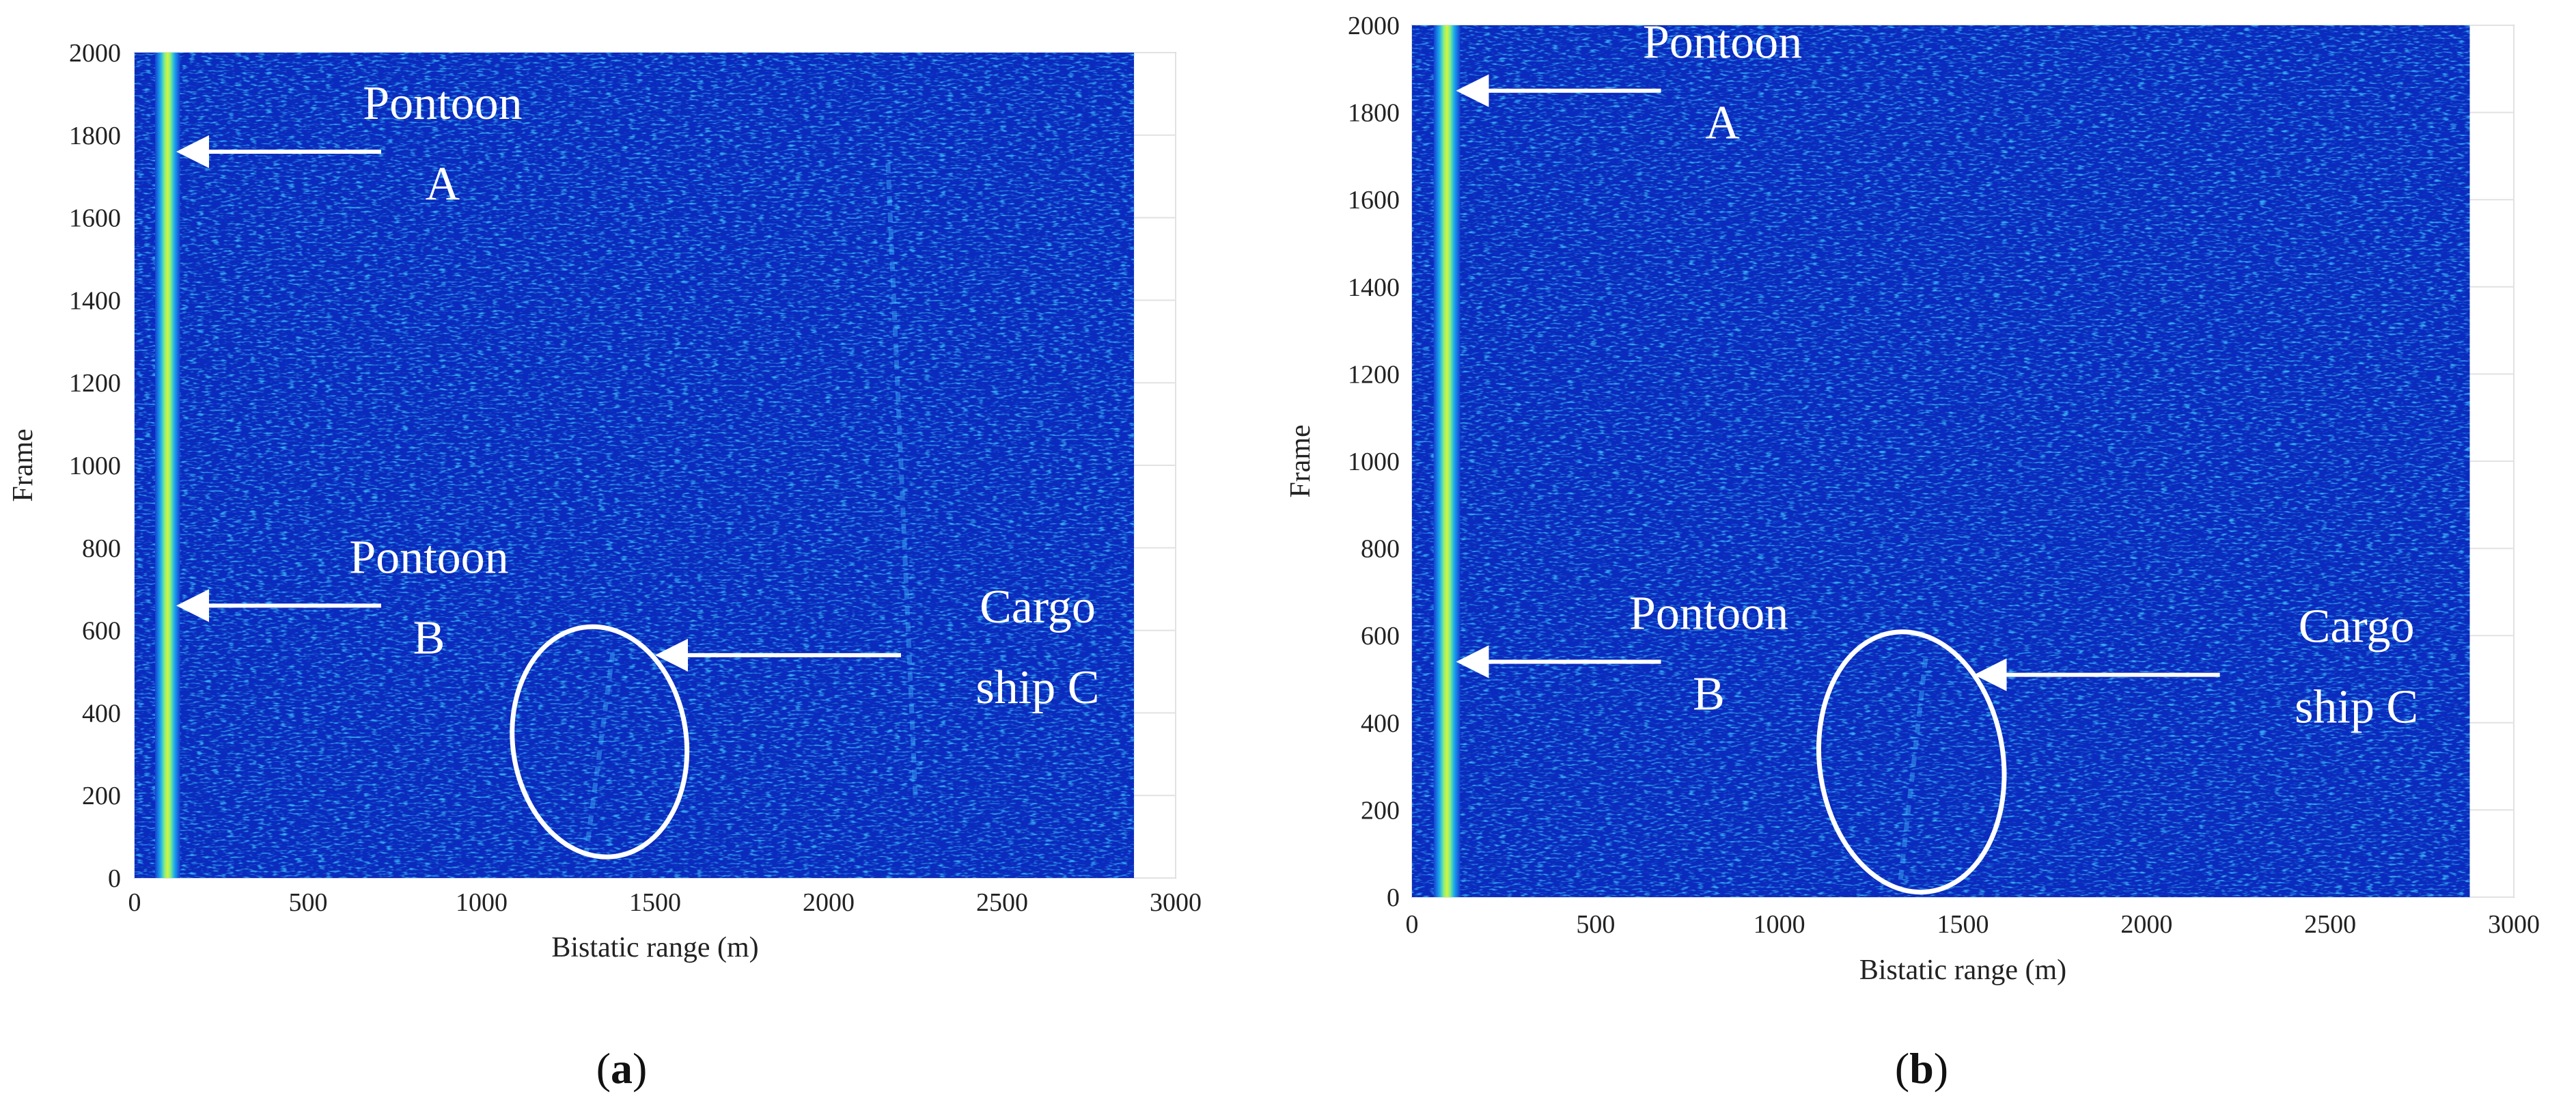  What do you see at coordinates (1922, 1068) in the screenshot?
I see `panel-label: (b)` at bounding box center [1922, 1068].